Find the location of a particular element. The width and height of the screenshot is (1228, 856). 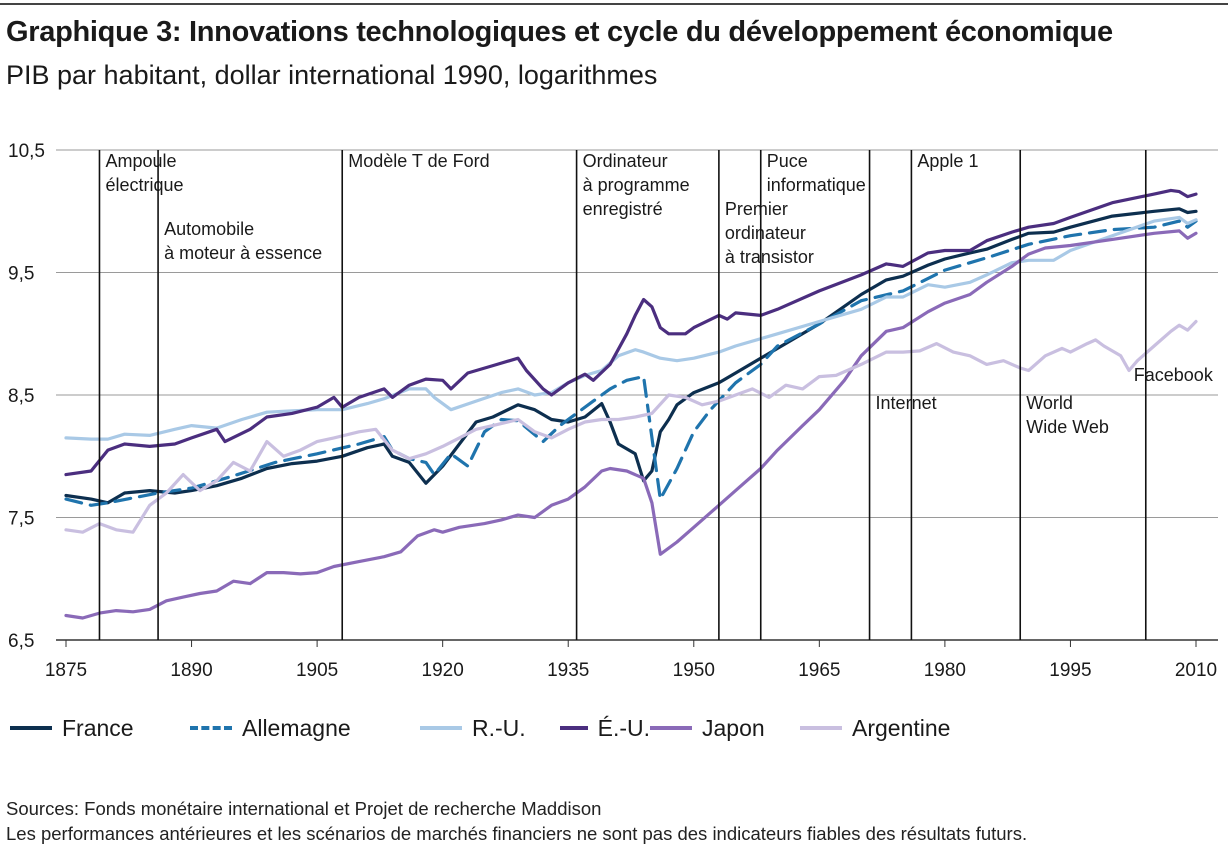

innovation-label: Internet is located at coordinates (906, 403).